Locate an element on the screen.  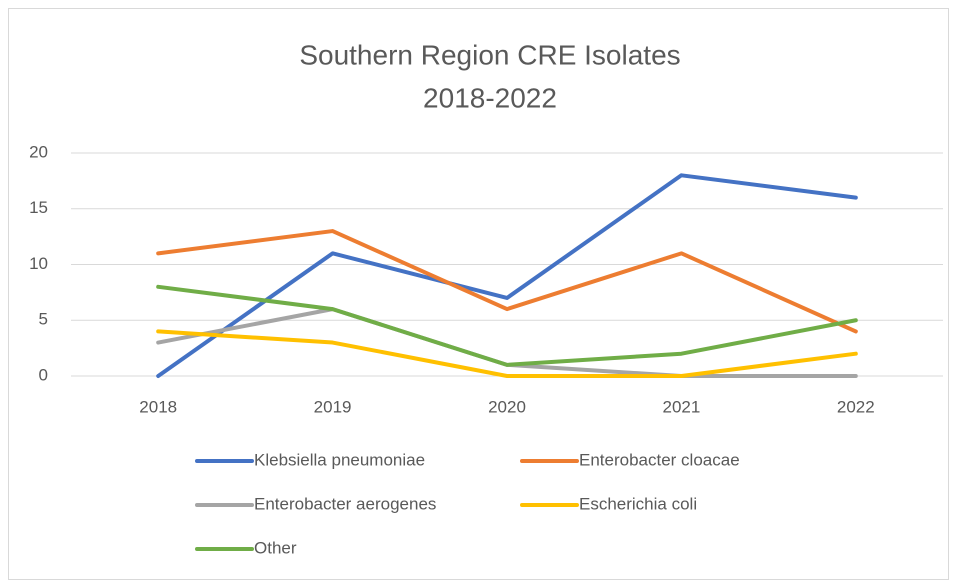
x-tick-label: 2020 is located at coordinates (507, 406).